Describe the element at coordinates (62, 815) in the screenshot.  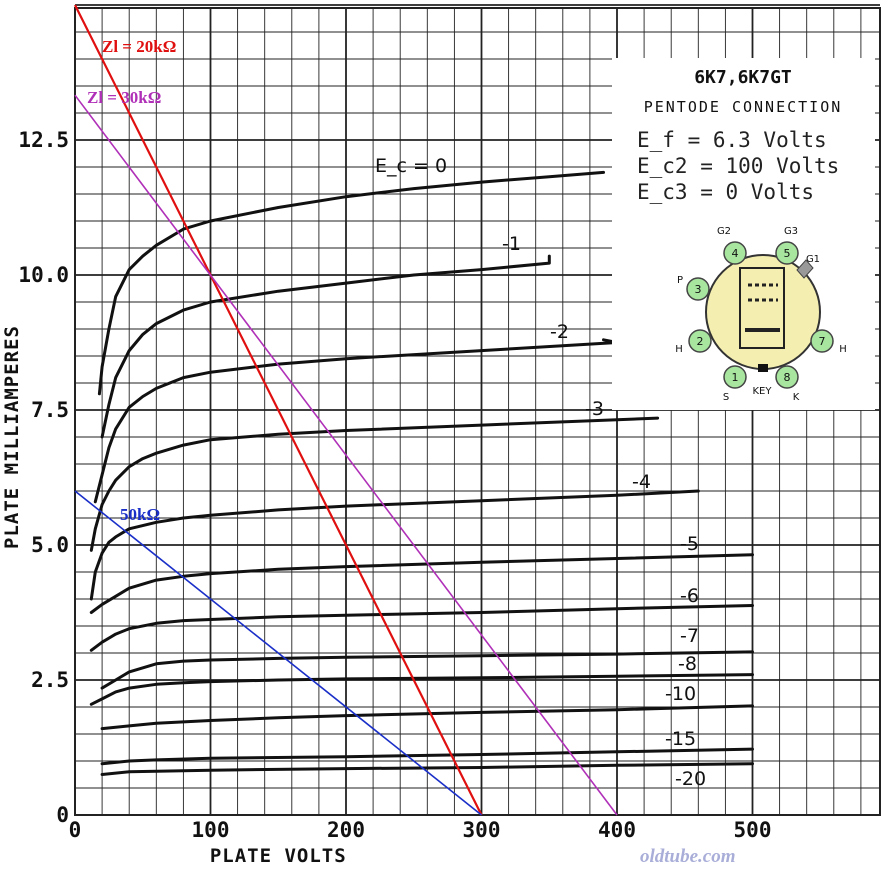
I see `y-tick-label: 0` at that location.